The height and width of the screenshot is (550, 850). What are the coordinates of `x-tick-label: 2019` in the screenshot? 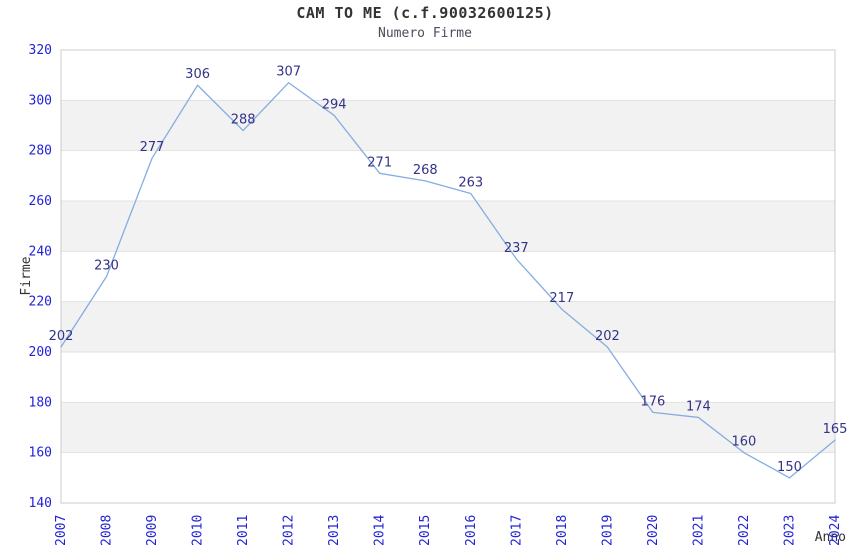 It's located at (607, 530).